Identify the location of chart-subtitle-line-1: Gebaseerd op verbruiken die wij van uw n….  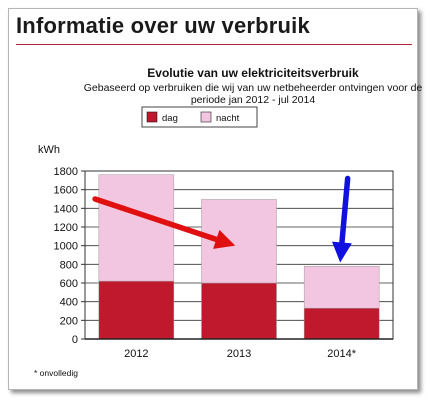
(253, 88).